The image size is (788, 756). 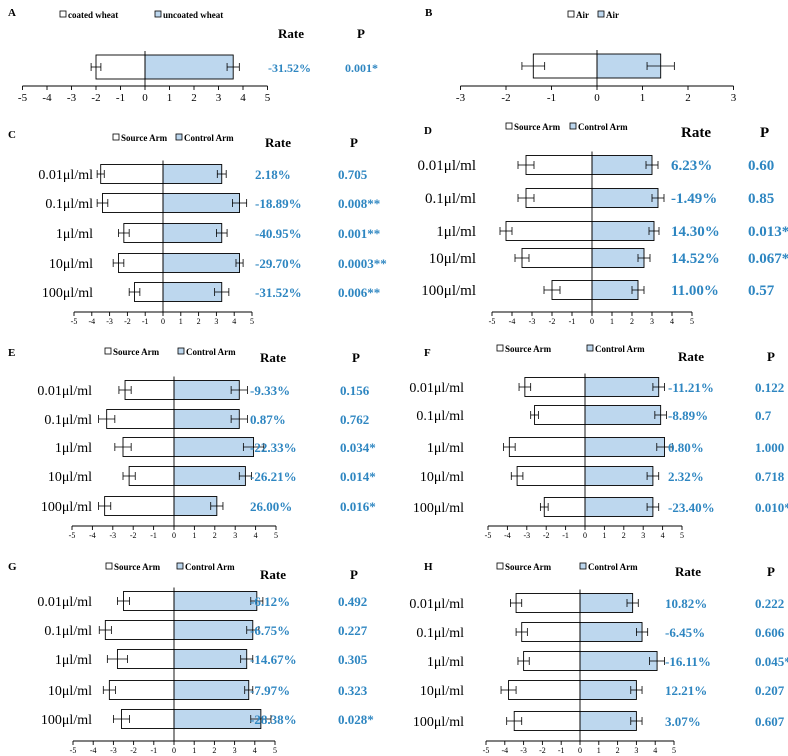 I want to click on p-value: 0.718, so click(x=770, y=476).